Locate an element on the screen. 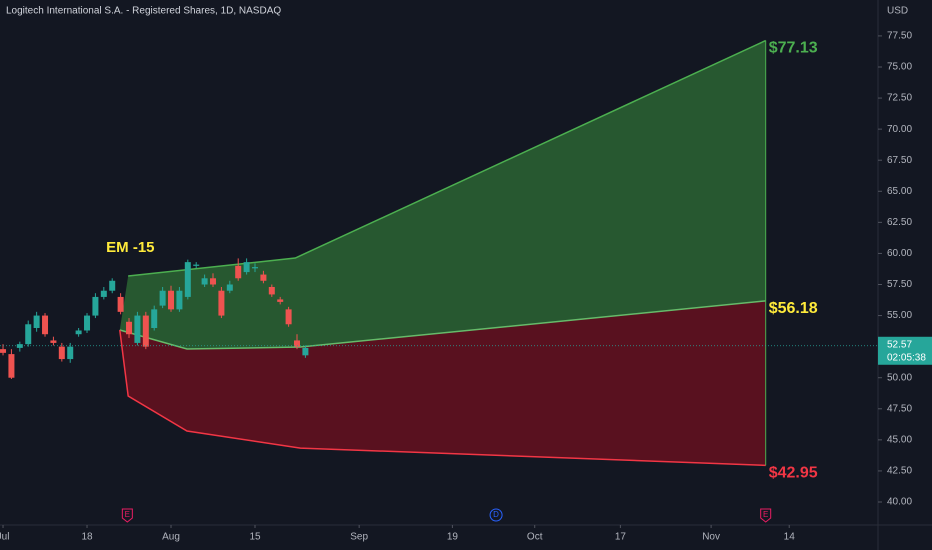 The width and height of the screenshot is (932, 550). y-tick-label: 70.00 is located at coordinates (899, 129).